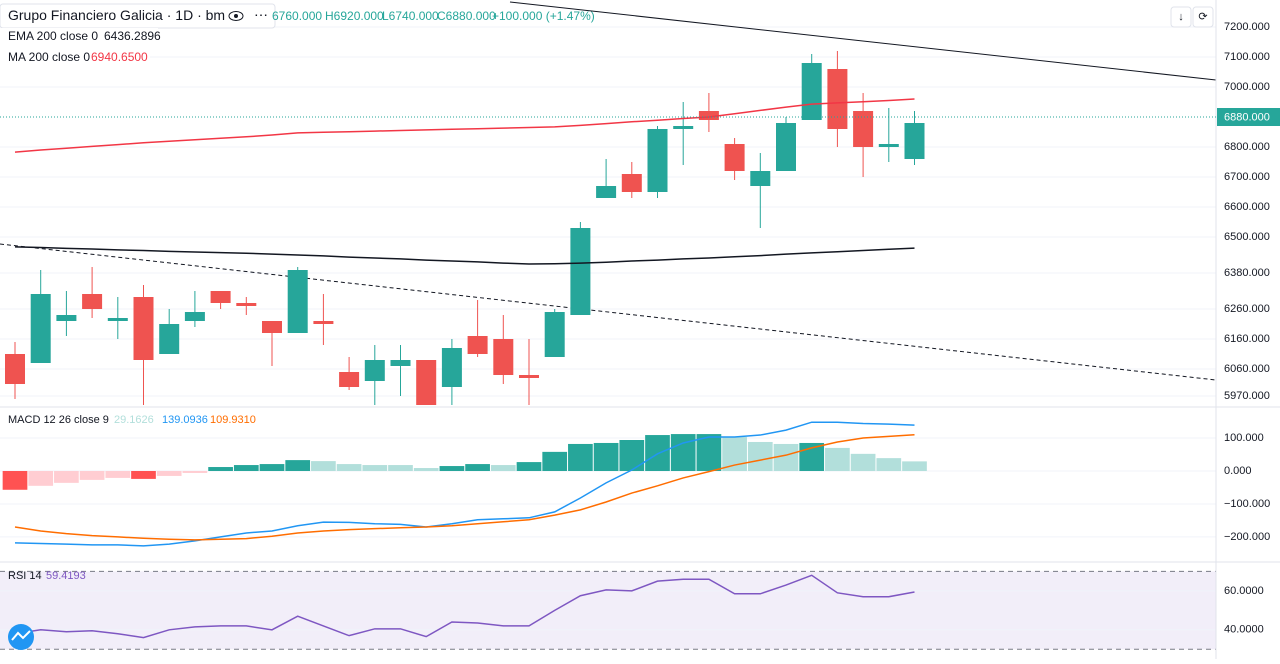 Image resolution: width=1280 pixels, height=664 pixels. Describe the element at coordinates (1247, 369) in the screenshot. I see `y-tick-label: 6060.000` at that location.